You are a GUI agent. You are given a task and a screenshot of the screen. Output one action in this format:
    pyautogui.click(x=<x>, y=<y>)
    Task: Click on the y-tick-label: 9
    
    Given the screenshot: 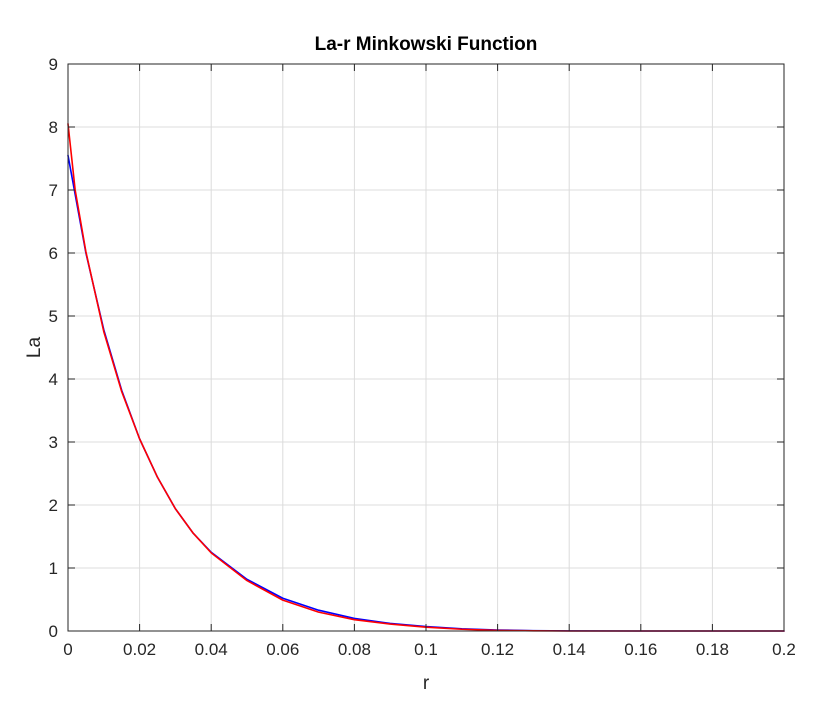 What is the action you would take?
    pyautogui.click(x=53, y=64)
    